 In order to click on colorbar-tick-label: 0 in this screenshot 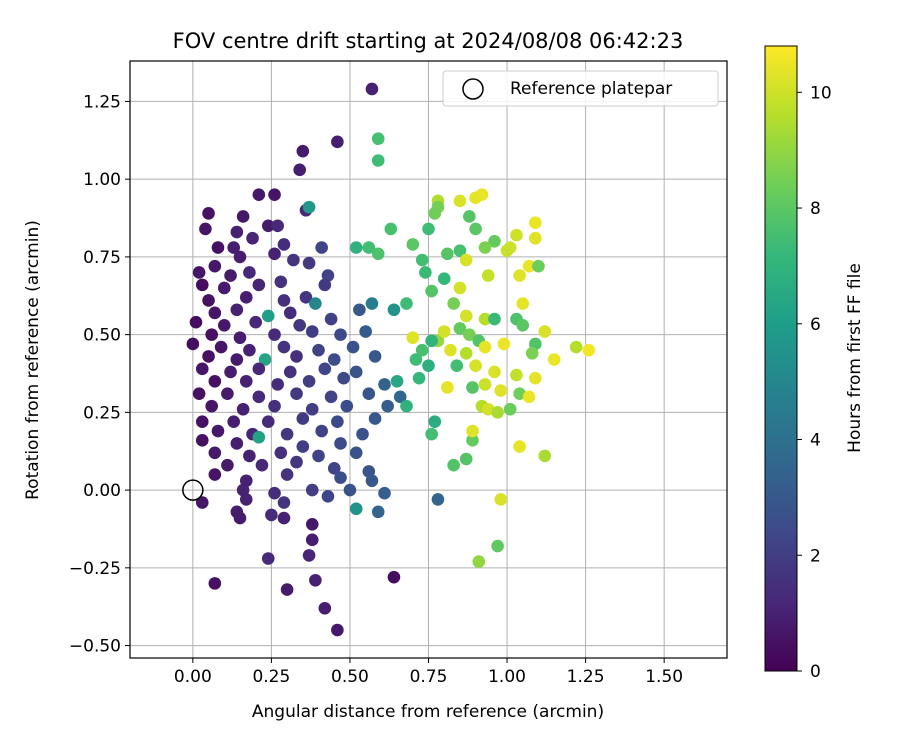, I will do `click(815, 672)`.